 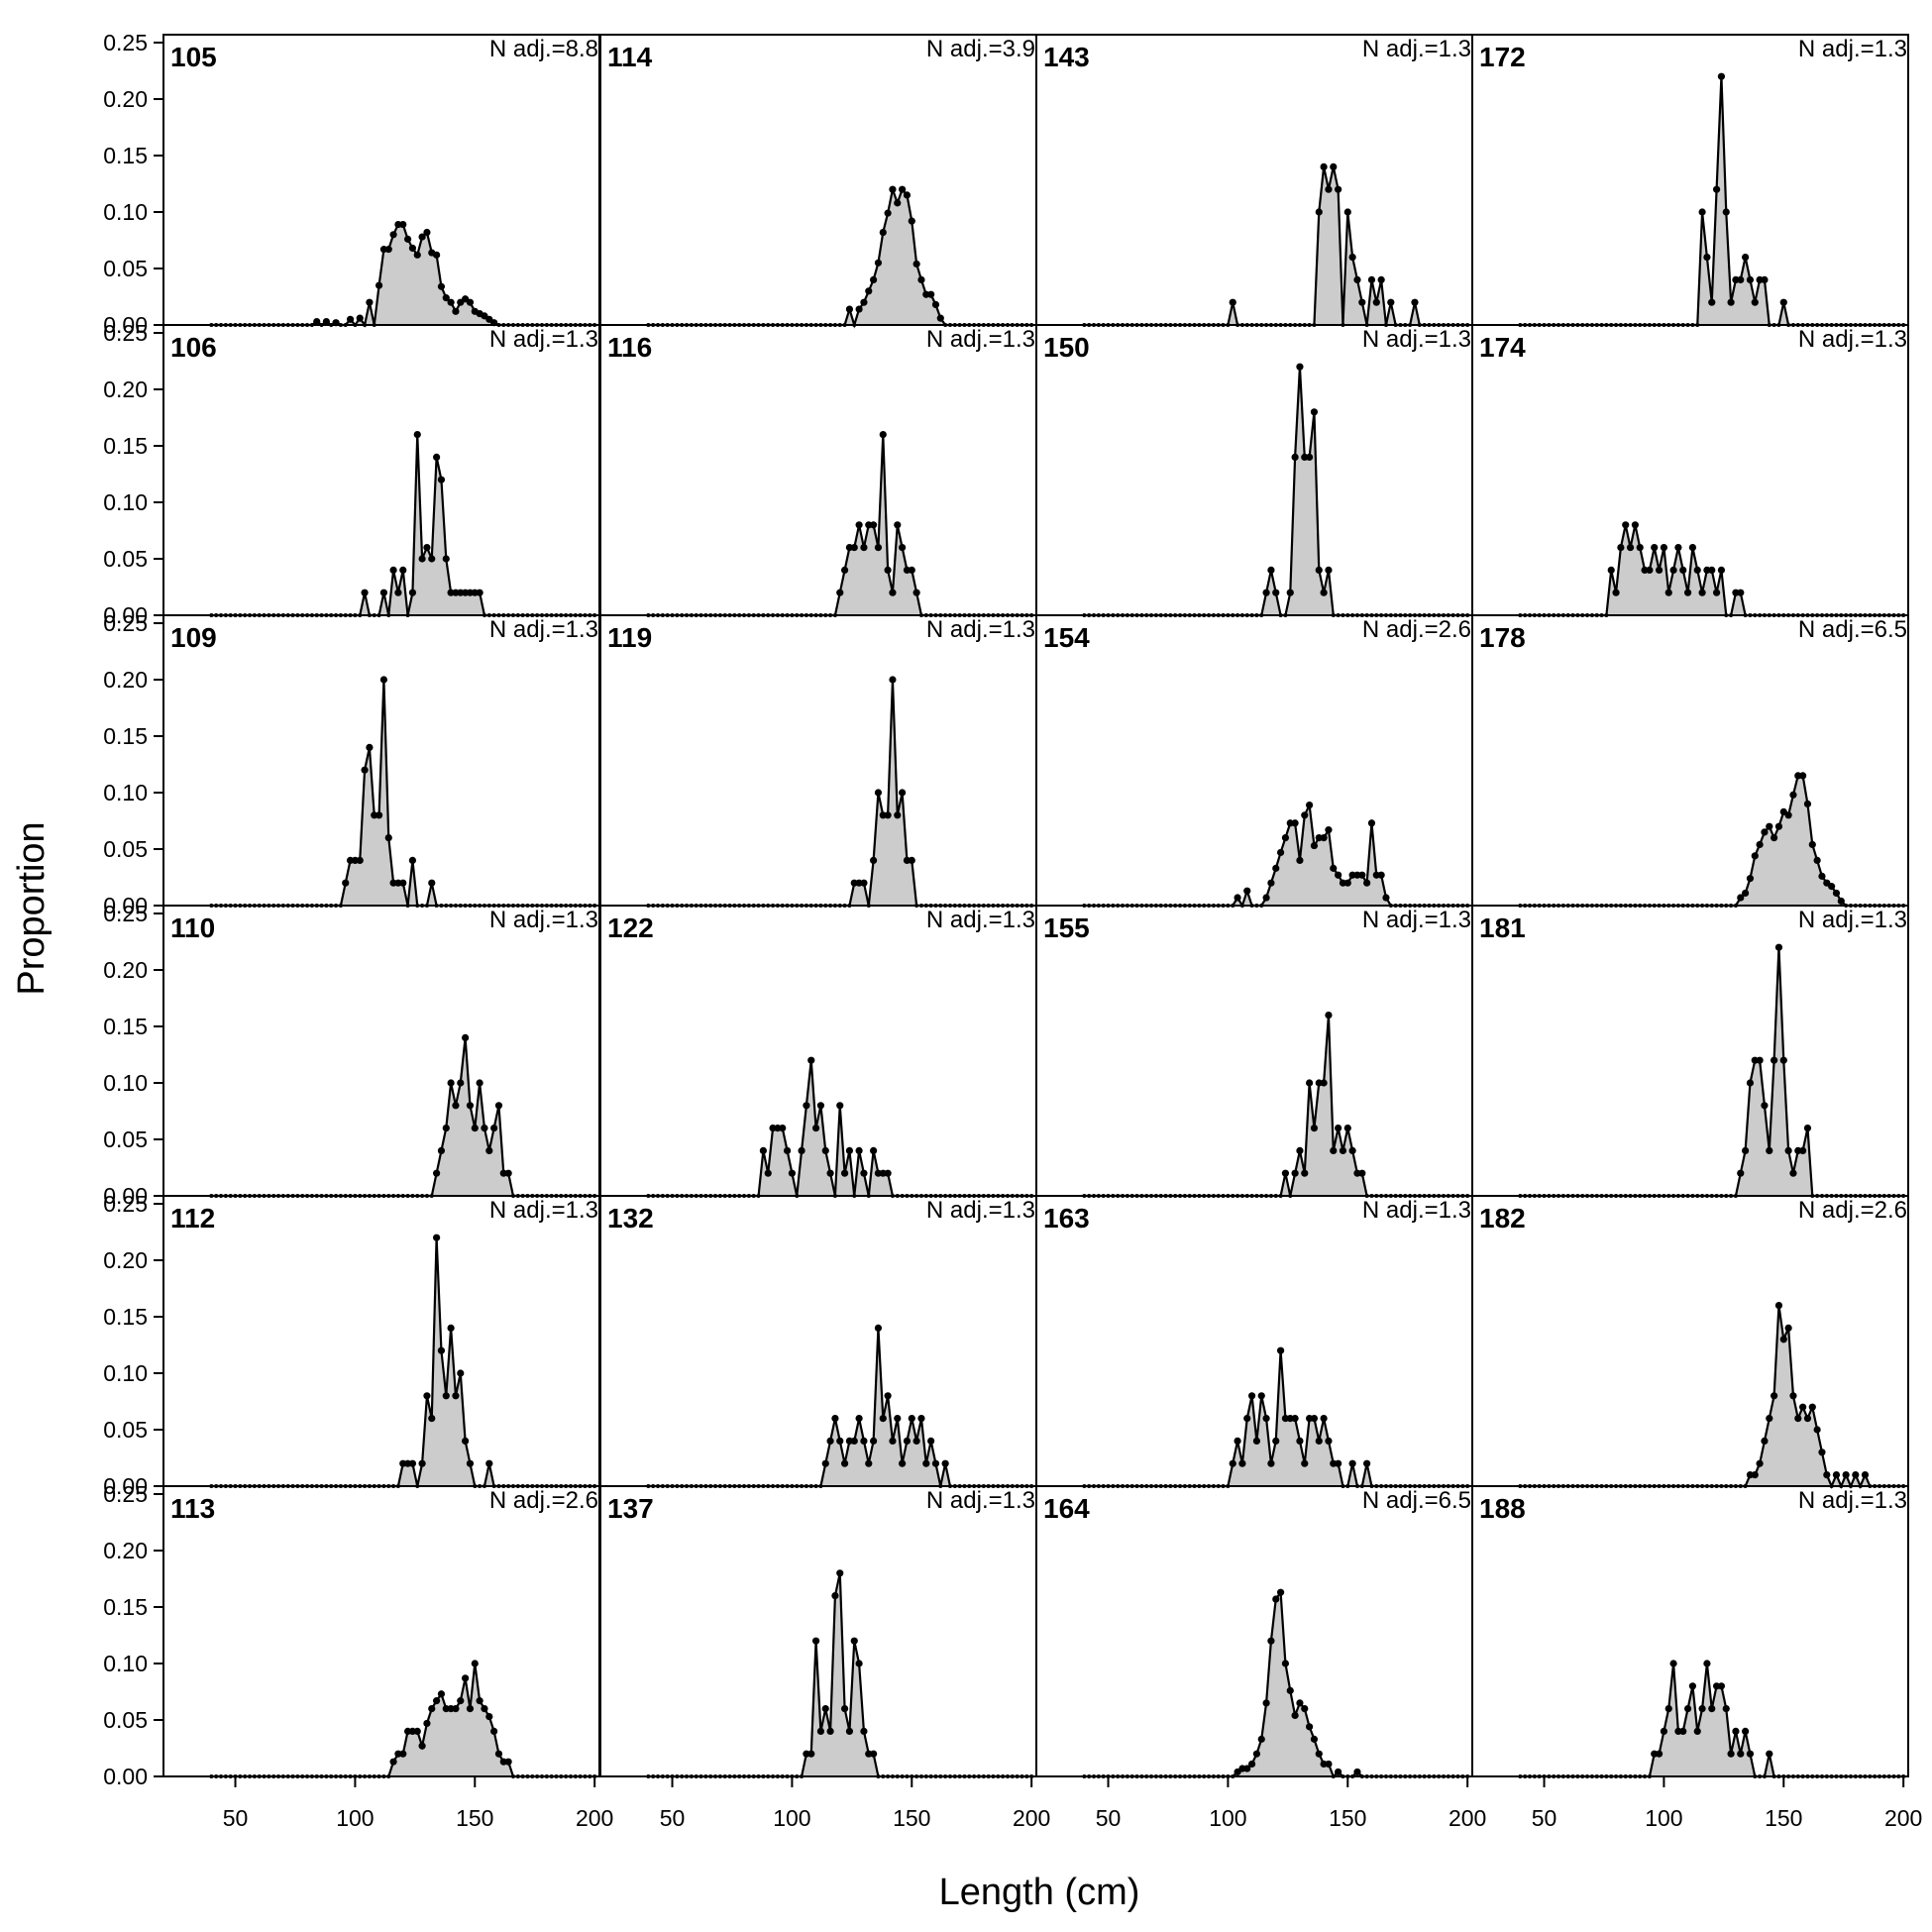 I want to click on y-tick-label: 0.20, so click(x=125, y=1260).